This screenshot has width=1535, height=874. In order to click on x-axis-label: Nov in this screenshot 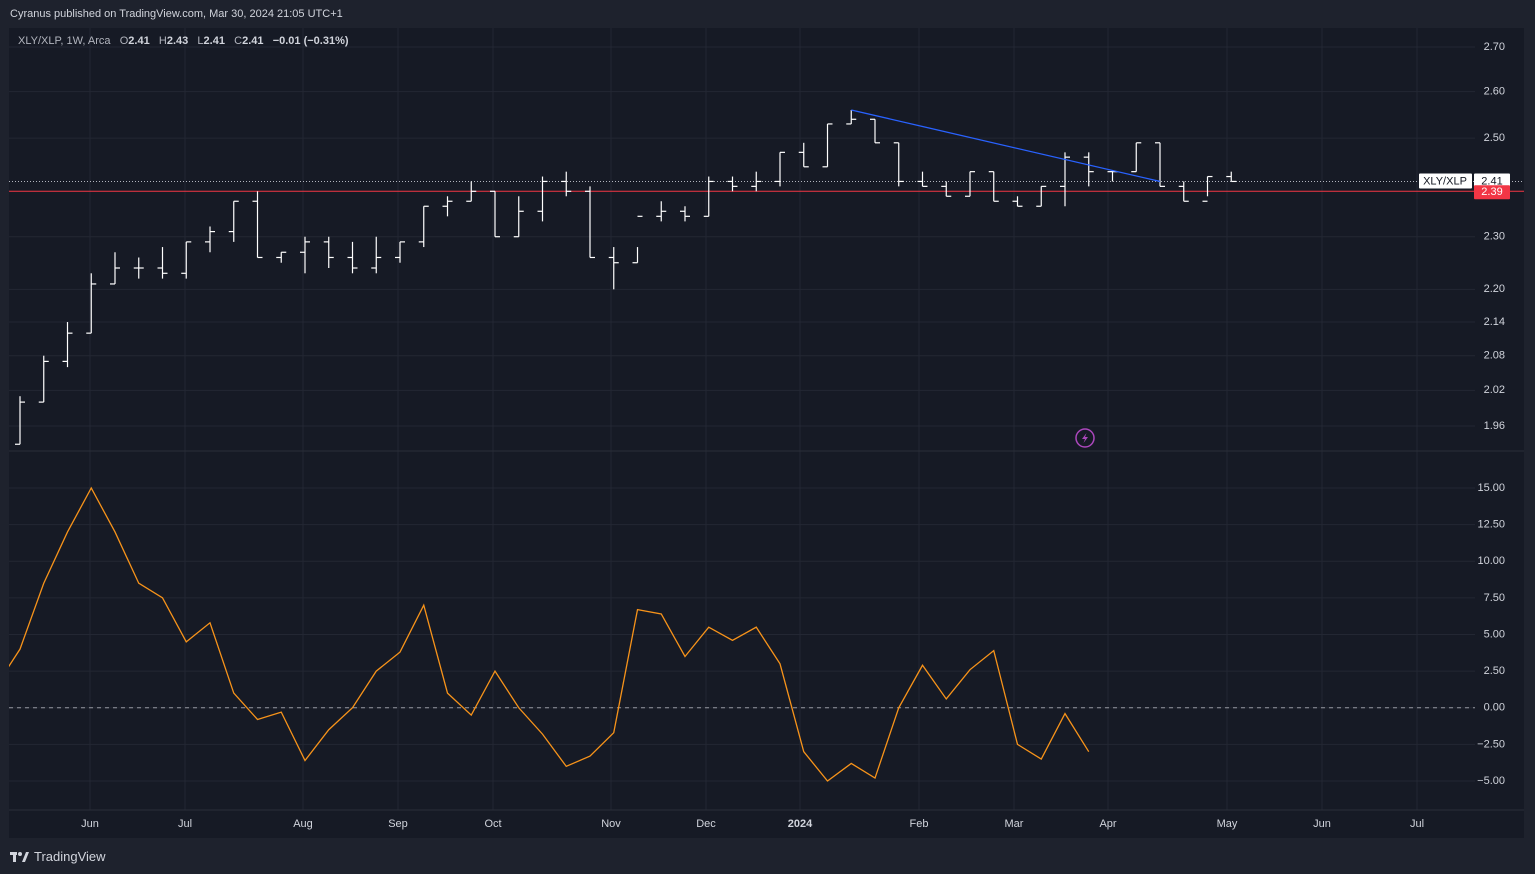, I will do `click(611, 824)`.